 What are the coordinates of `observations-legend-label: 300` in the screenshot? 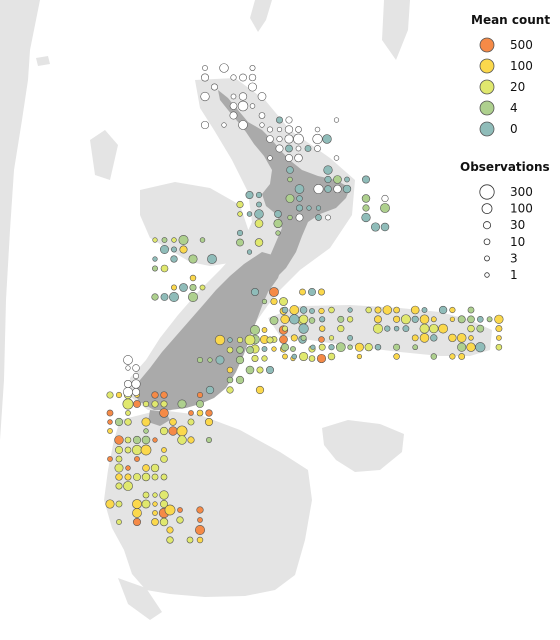 It's located at (521, 192).